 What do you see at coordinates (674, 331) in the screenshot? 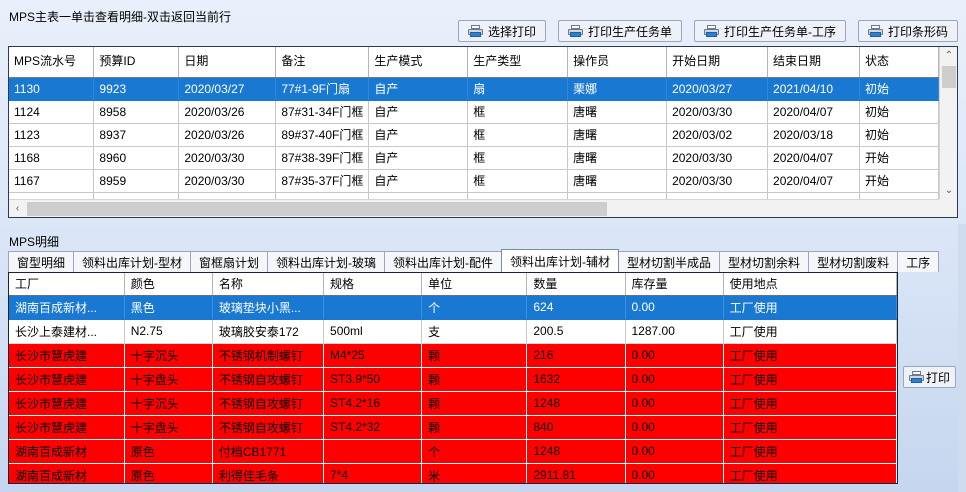
I see `table-cell: 1287.00` at bounding box center [674, 331].